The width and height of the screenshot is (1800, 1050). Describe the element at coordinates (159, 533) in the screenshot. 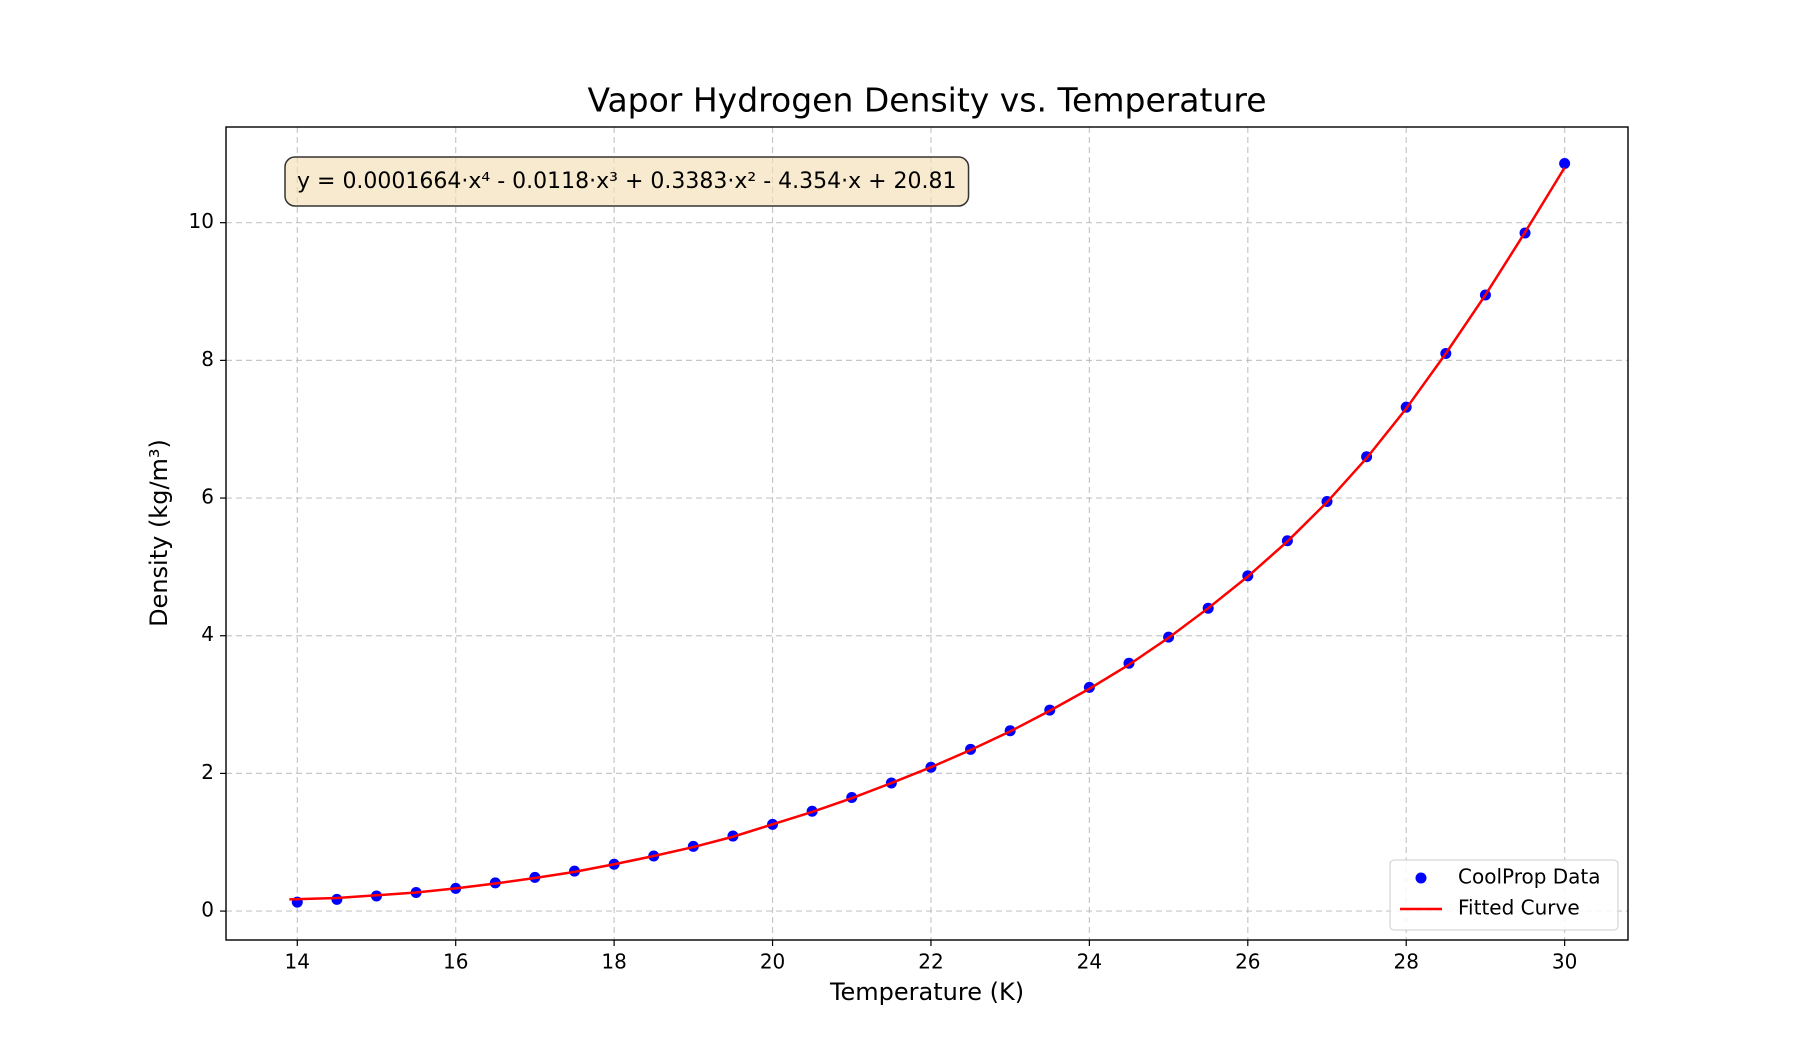

I see `y-axis-label: Density (kg/m³)` at that location.